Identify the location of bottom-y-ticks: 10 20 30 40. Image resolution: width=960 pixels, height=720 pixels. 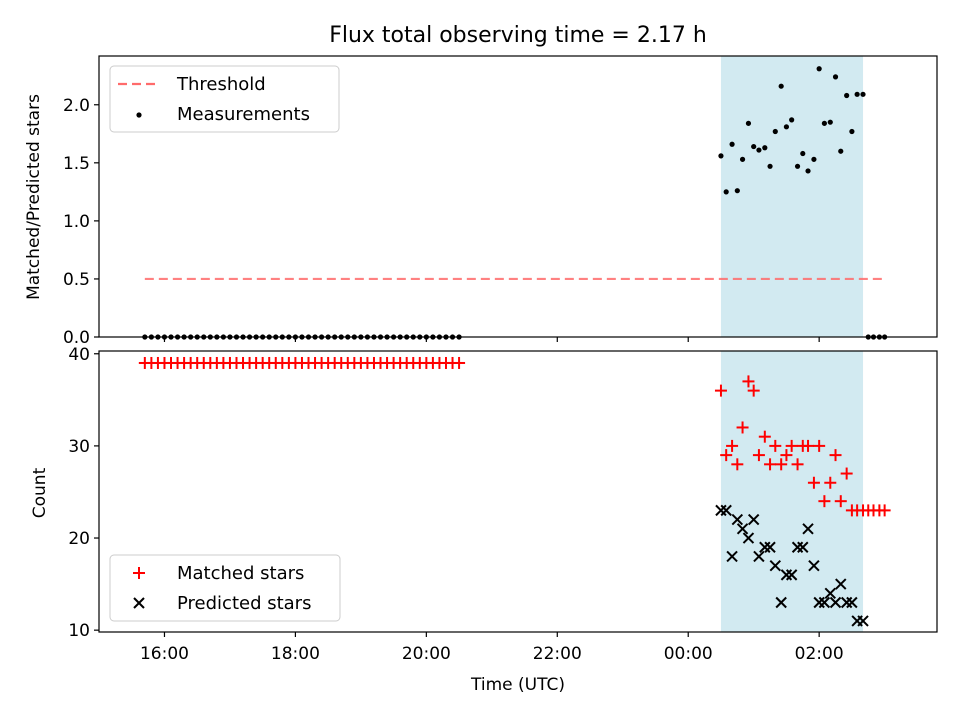
(83, 493).